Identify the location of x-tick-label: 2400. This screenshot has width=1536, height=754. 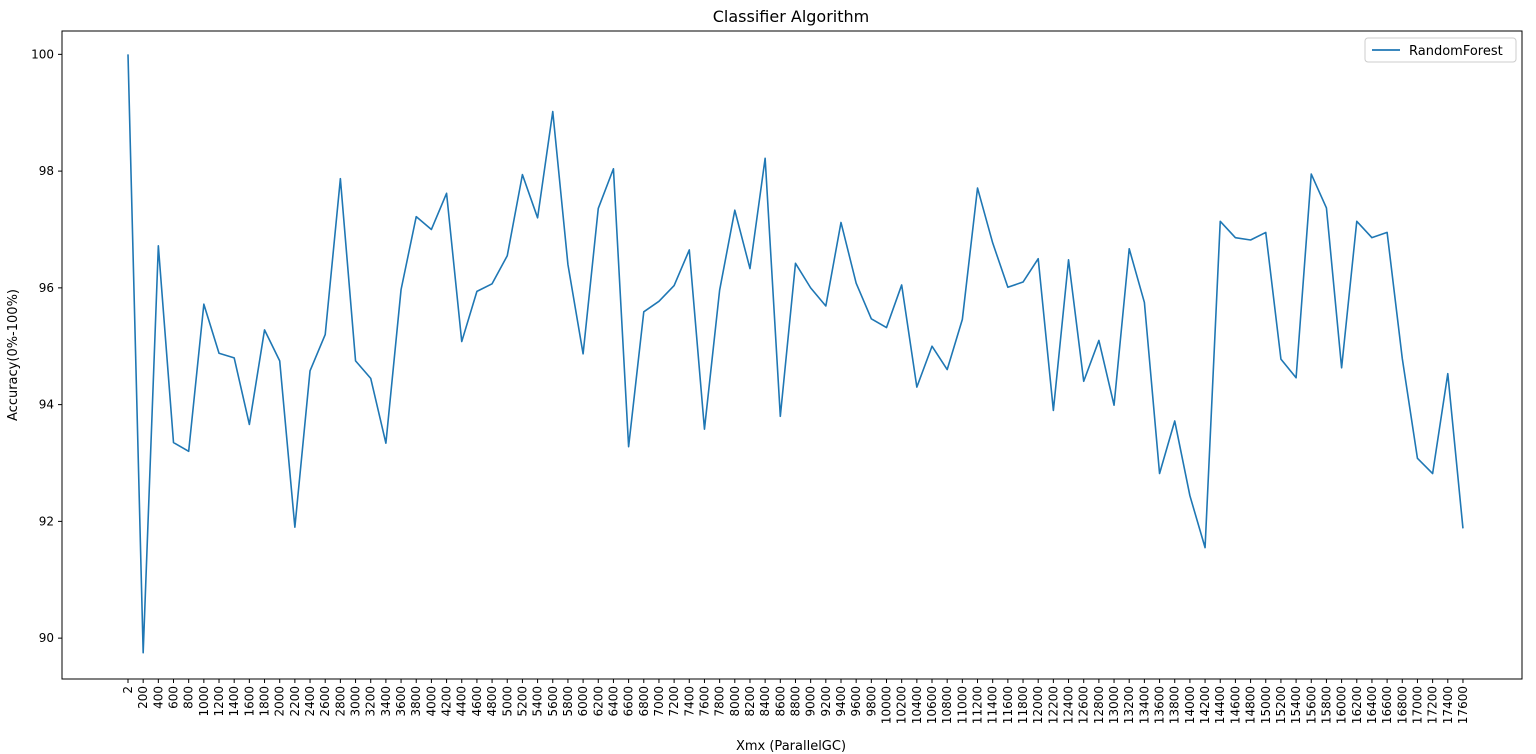
(310, 701).